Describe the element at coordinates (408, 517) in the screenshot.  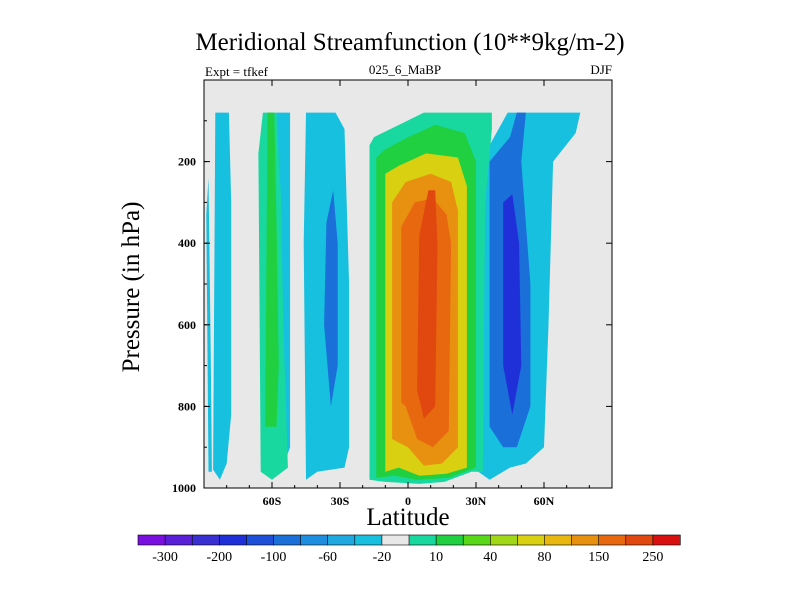
I see `x-axis-label: Latitude` at that location.